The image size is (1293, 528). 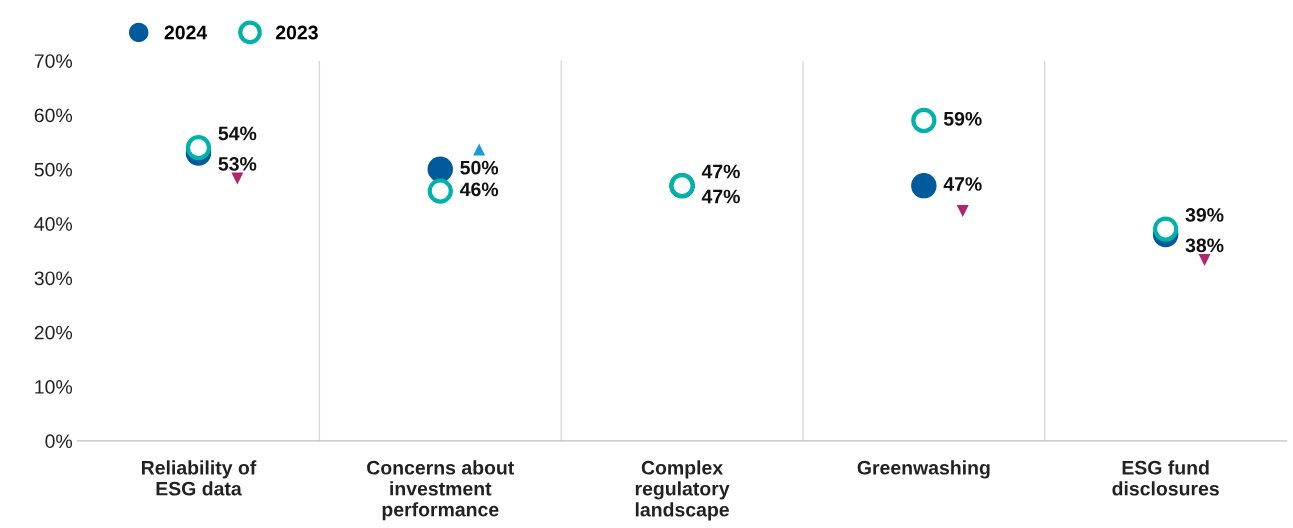 I want to click on x-tick-label: Reliability of ESG data, so click(x=199, y=478).